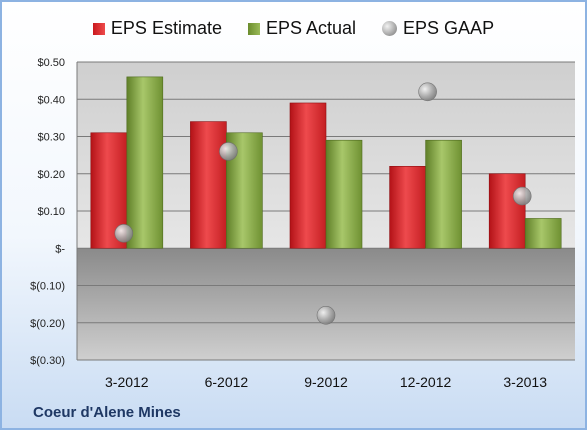  What do you see at coordinates (47, 361) in the screenshot?
I see `y-tick-label: $(0.30)` at bounding box center [47, 361].